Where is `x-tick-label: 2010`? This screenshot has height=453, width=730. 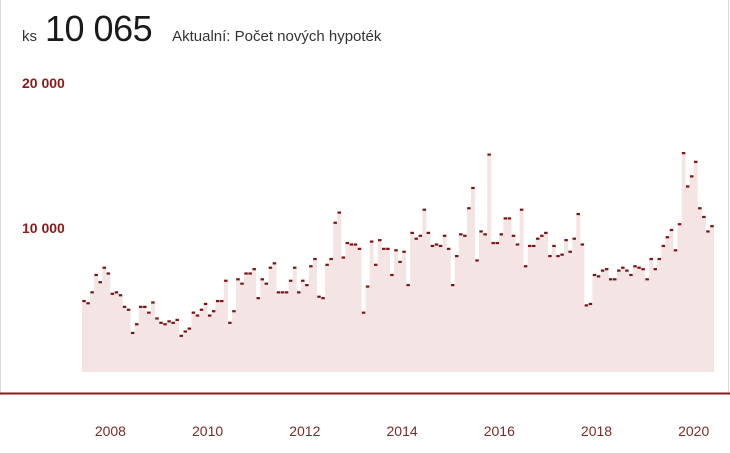
x-tick-label: 2010 is located at coordinates (207, 431).